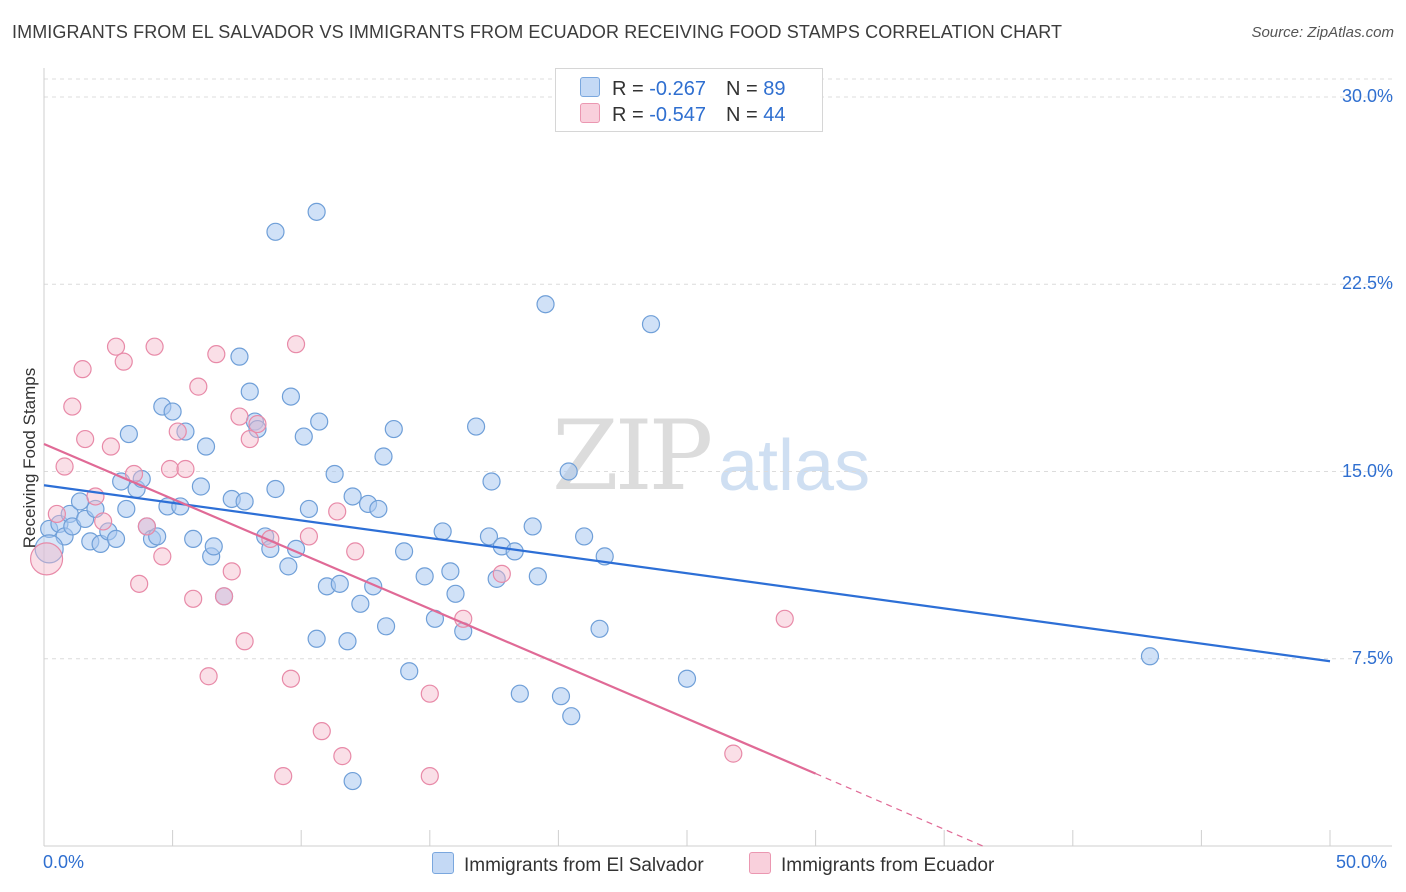 This screenshot has width=1406, height=892. What do you see at coordinates (631, 89) in the screenshot?
I see `legend-r-label: R =` at bounding box center [631, 89].